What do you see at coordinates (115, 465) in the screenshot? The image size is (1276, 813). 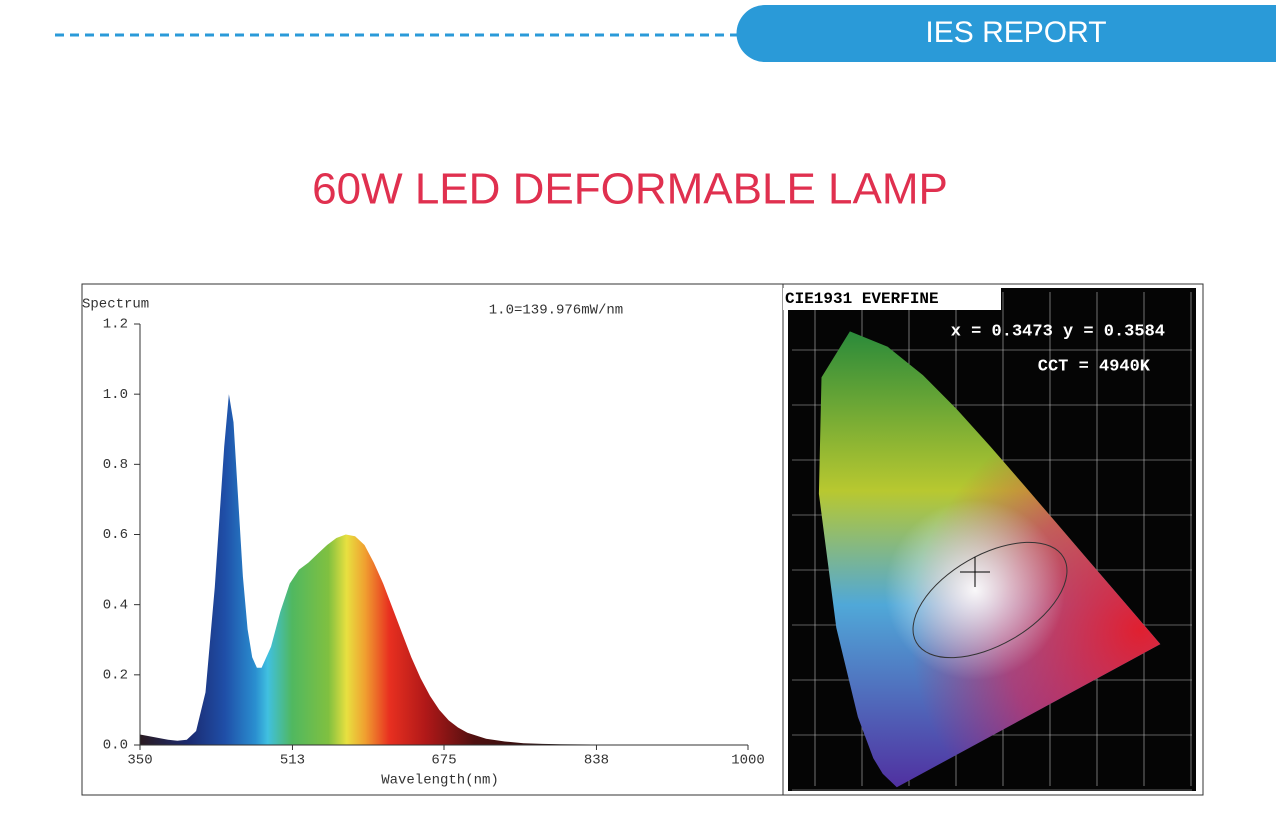 I see `y-tick-label: 0.8` at bounding box center [115, 465].